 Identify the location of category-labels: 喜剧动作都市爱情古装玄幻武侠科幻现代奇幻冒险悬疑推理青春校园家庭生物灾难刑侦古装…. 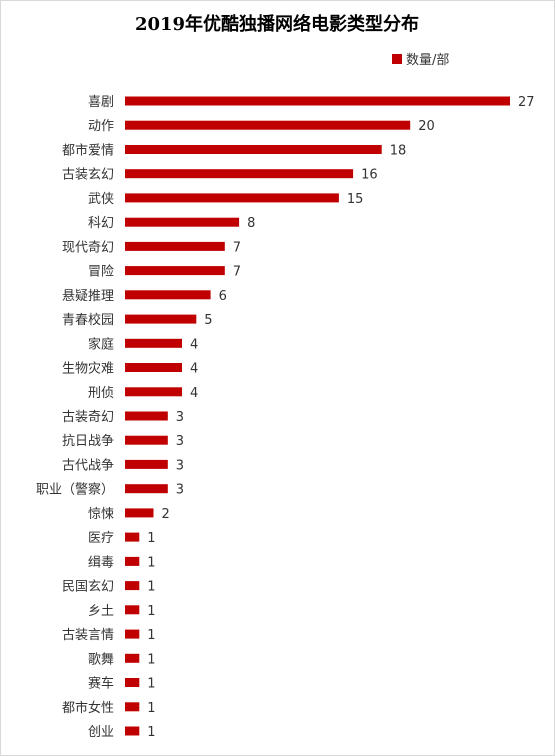
(75, 417).